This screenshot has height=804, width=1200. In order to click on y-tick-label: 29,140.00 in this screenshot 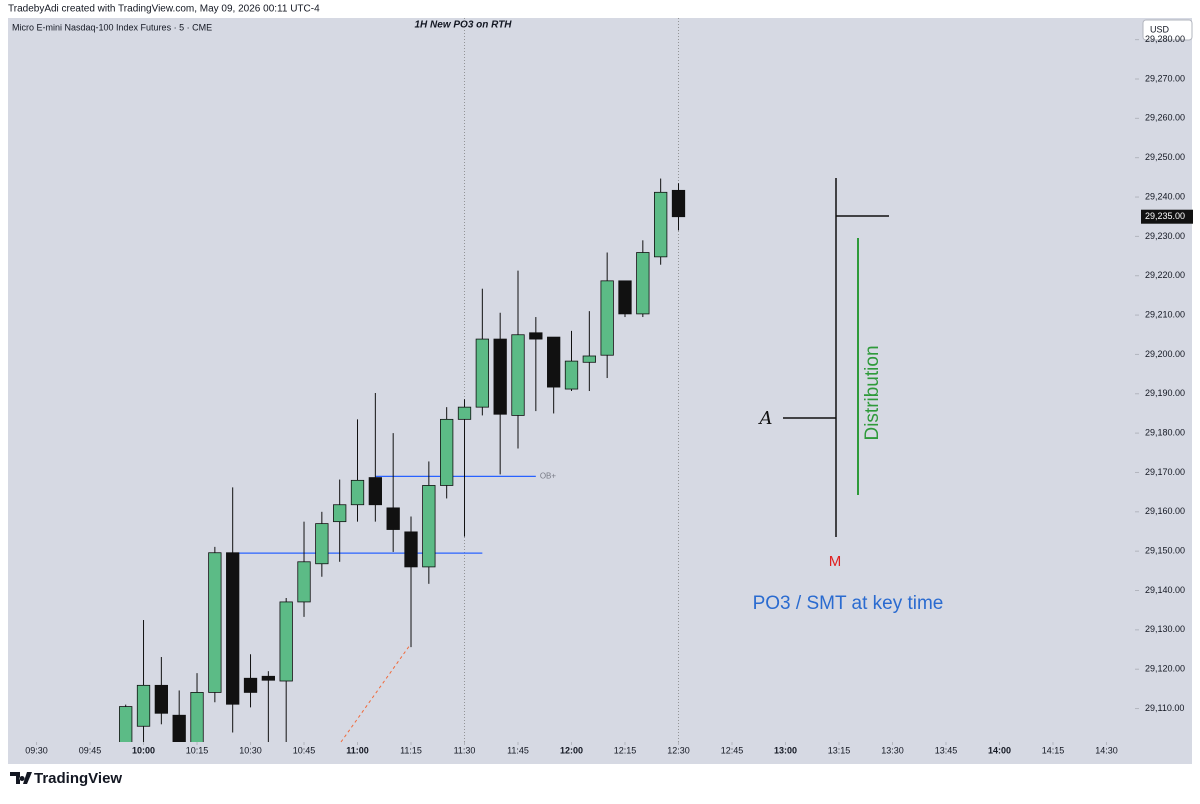, I will do `click(1165, 590)`.